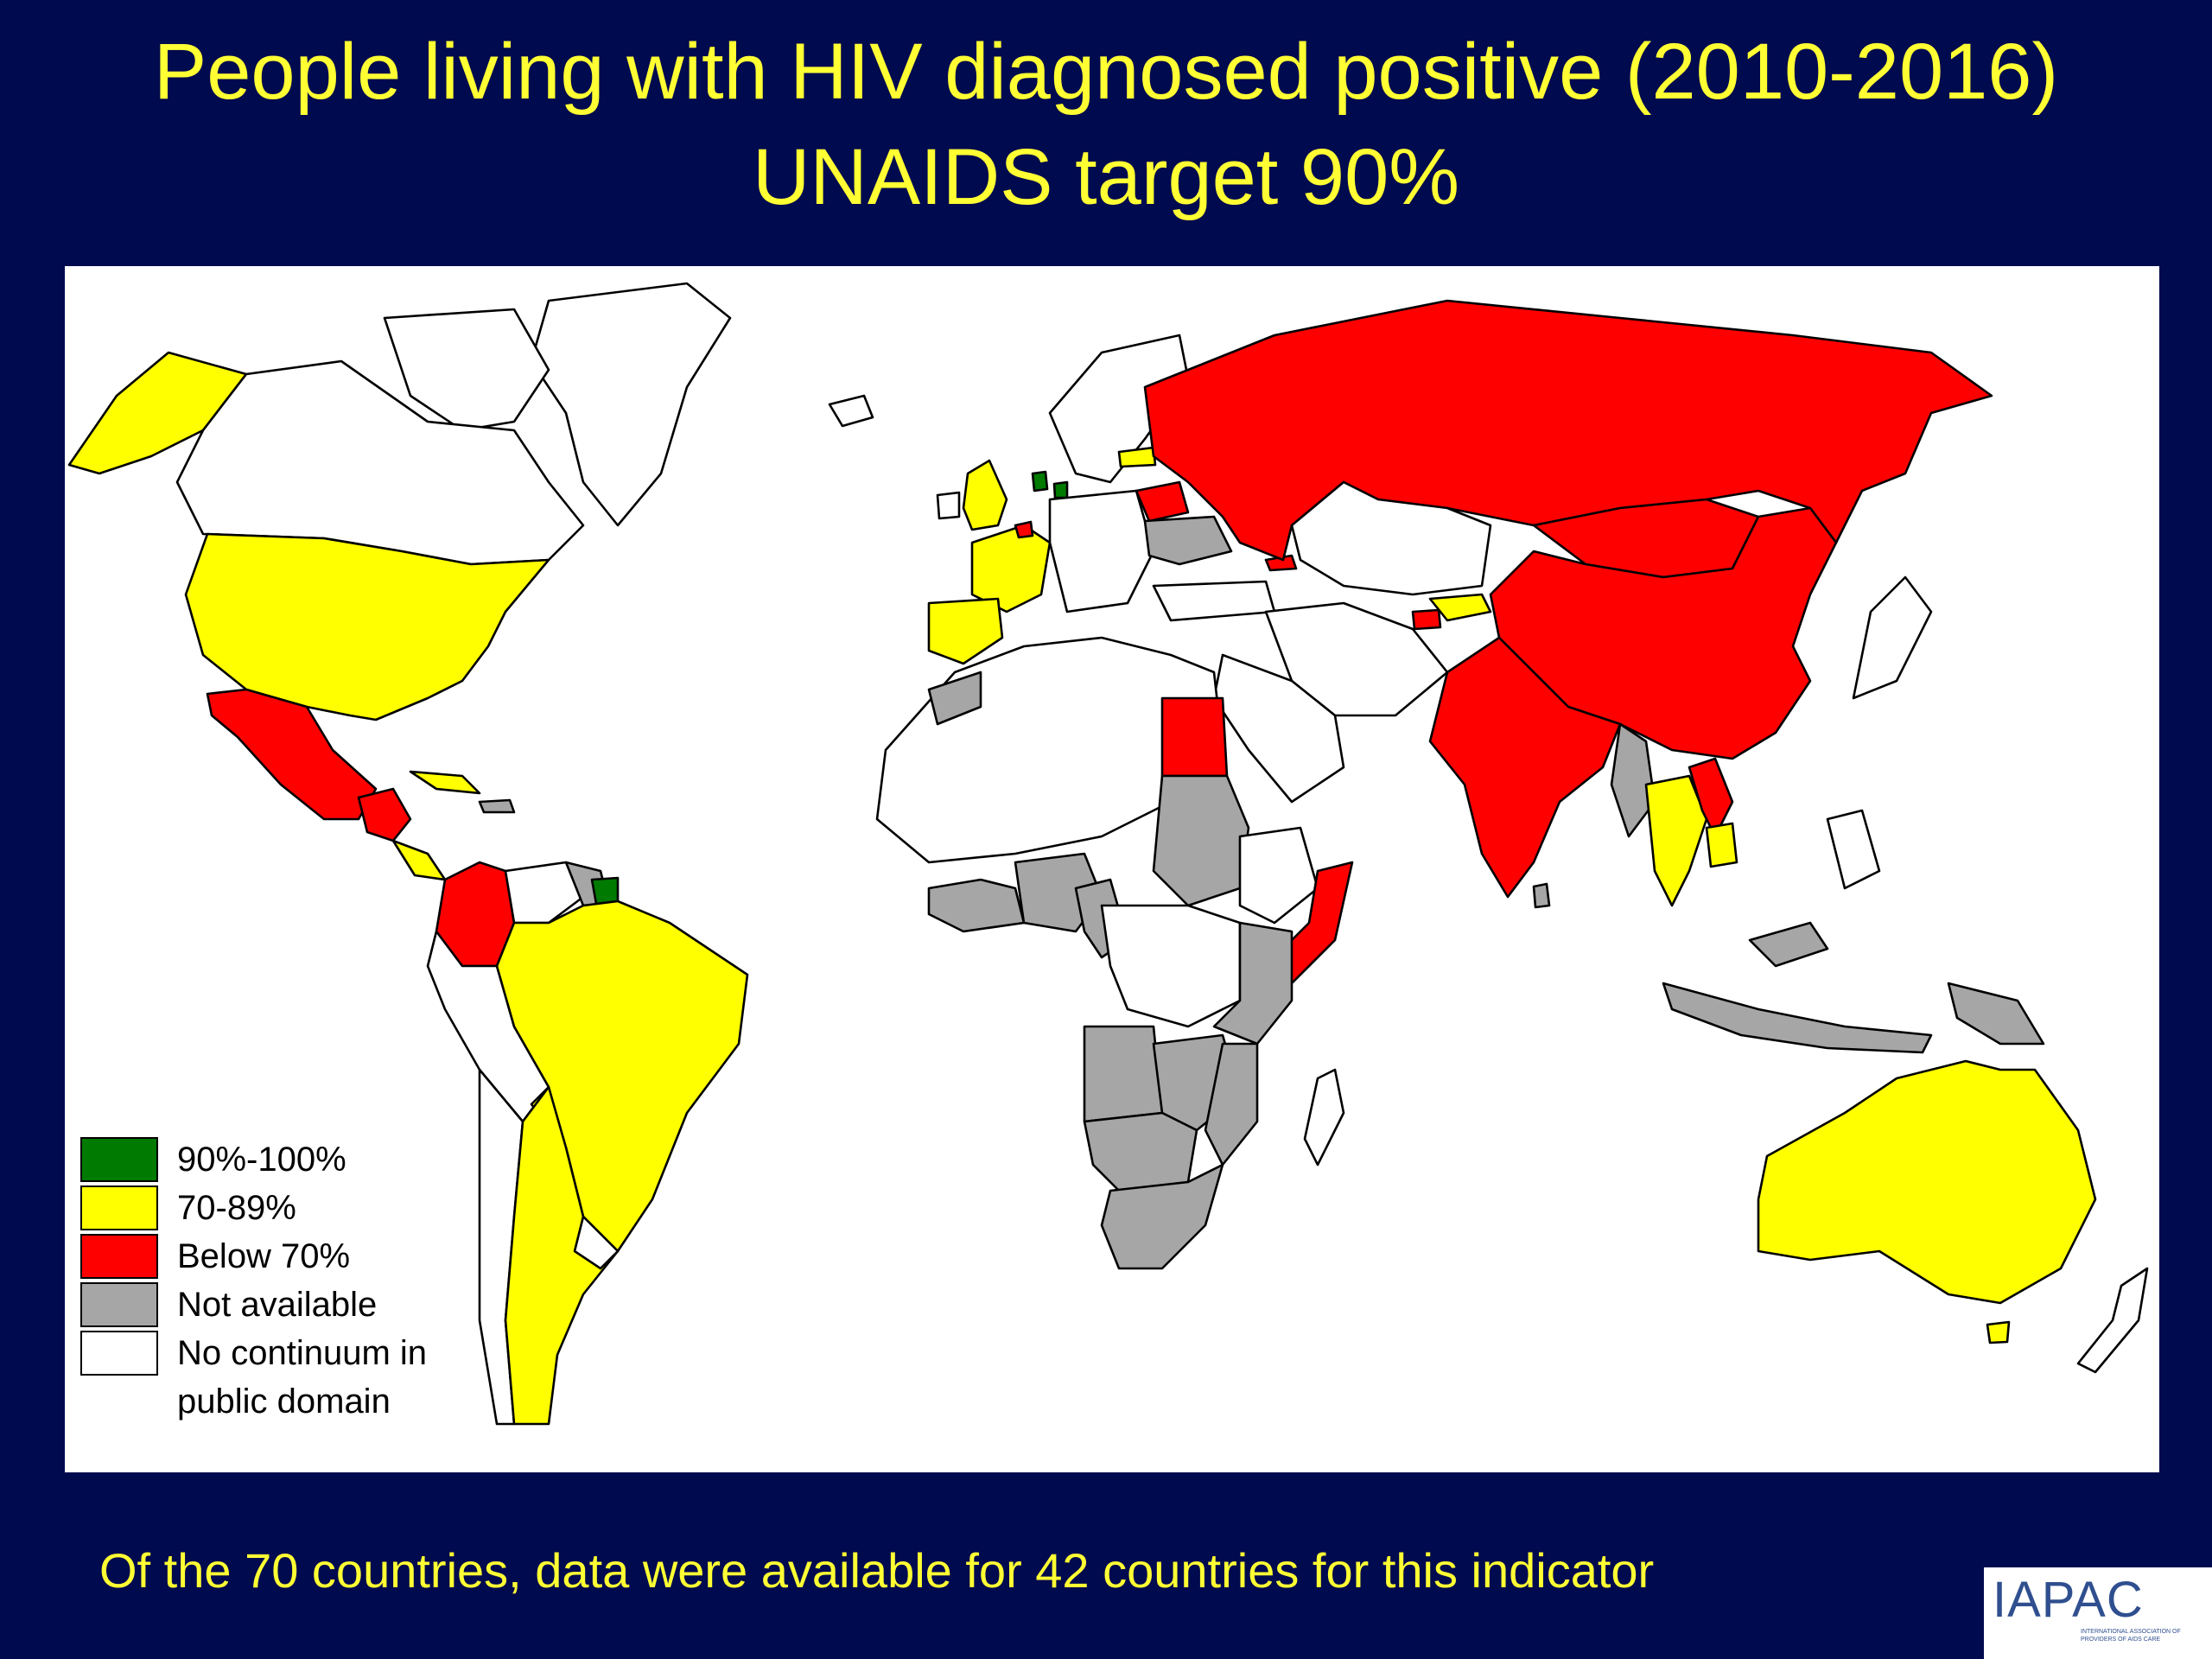 The image size is (2212, 1659). I want to click on map-region-myanmar, so click(1633, 780).